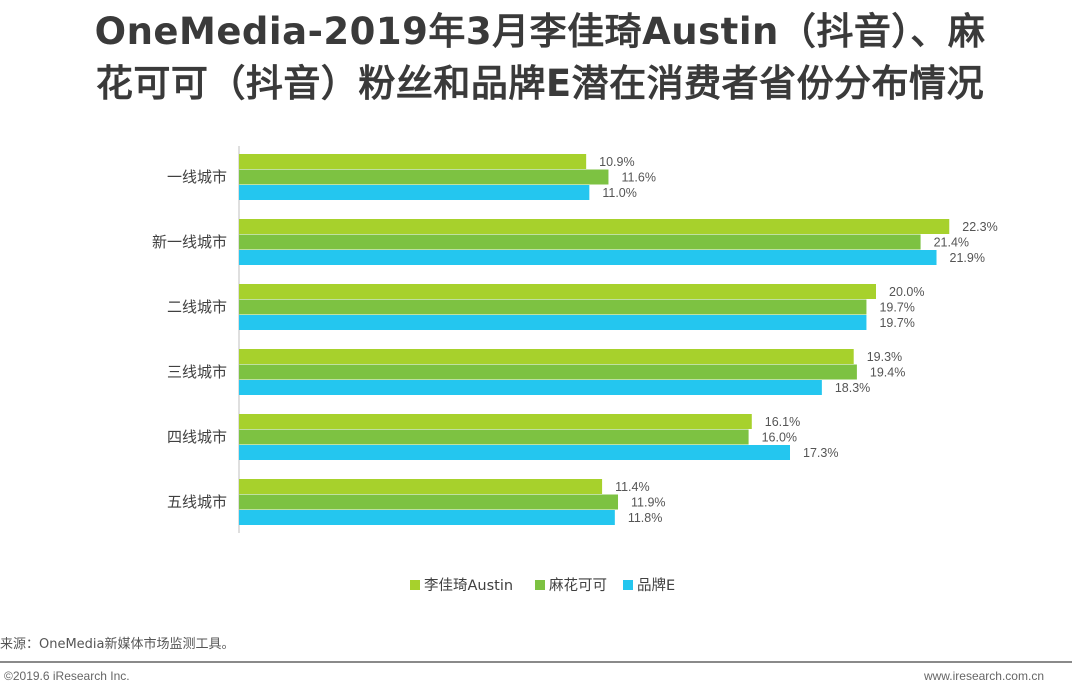 The image size is (1080, 691). What do you see at coordinates (540, 83) in the screenshot?
I see `chart-title-line-2: 花可可（抖音）粉丝和品牌E潜在消费者省份分布情况` at bounding box center [540, 83].